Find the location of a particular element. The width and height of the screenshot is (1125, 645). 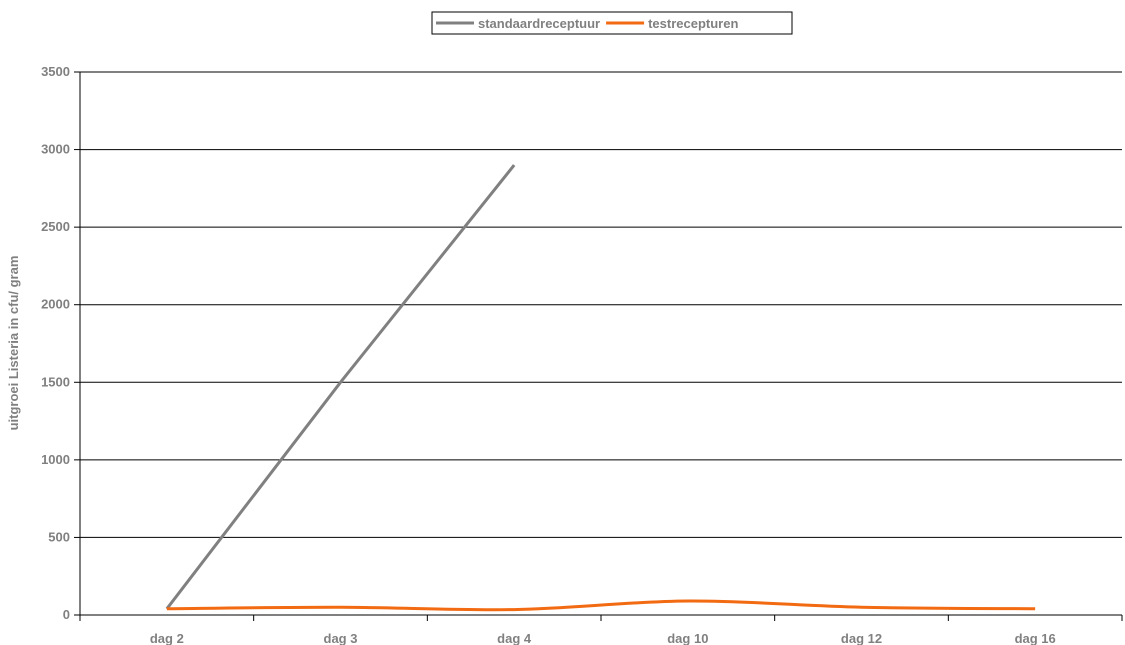

y-tick-label: 3000 is located at coordinates (55, 149).